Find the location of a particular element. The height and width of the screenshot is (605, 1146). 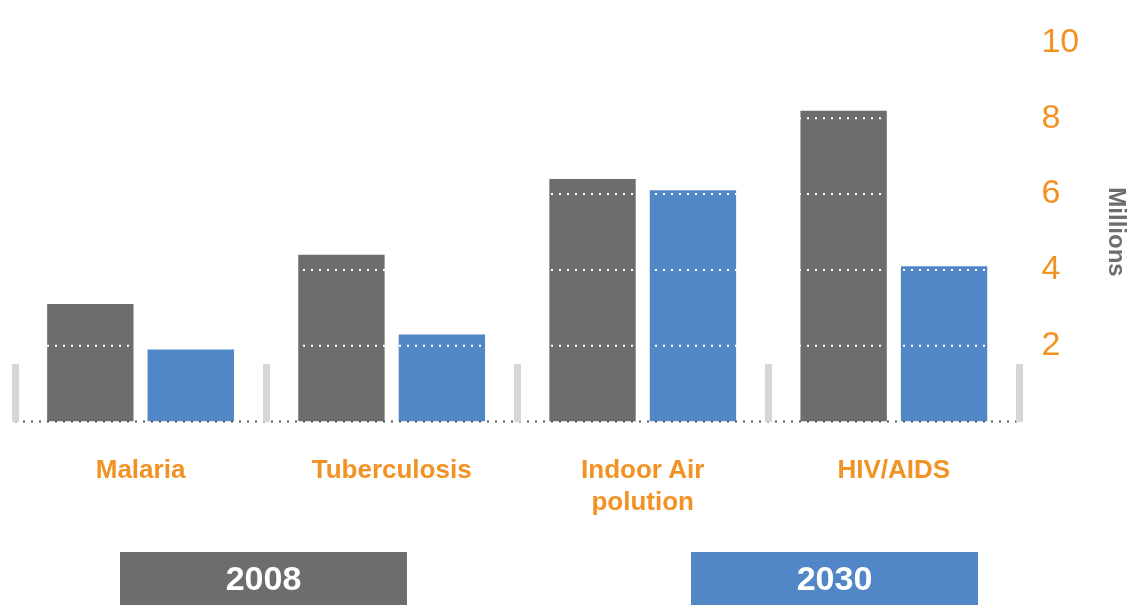

y-tick-label: 4 is located at coordinates (1051, 267).